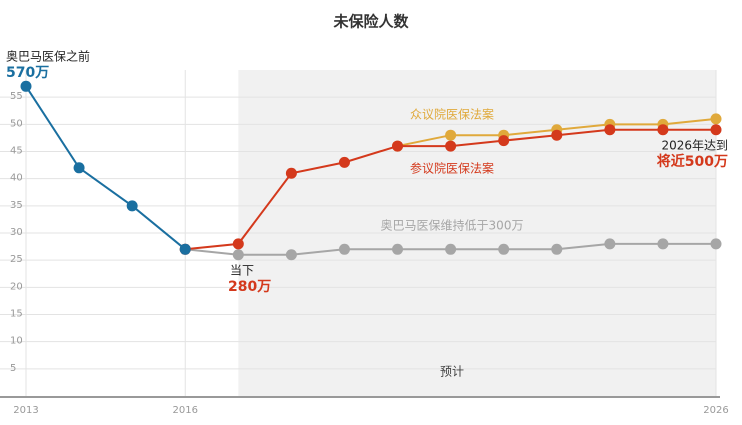  I want to click on y-tick-label: 40, so click(16, 178).